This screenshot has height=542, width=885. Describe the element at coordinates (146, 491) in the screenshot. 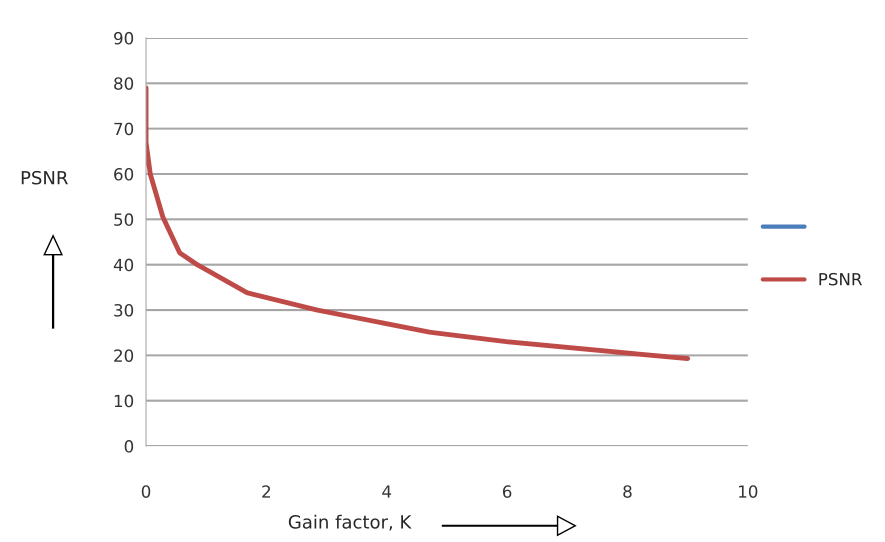

I see `x-tick-label: 0` at that location.